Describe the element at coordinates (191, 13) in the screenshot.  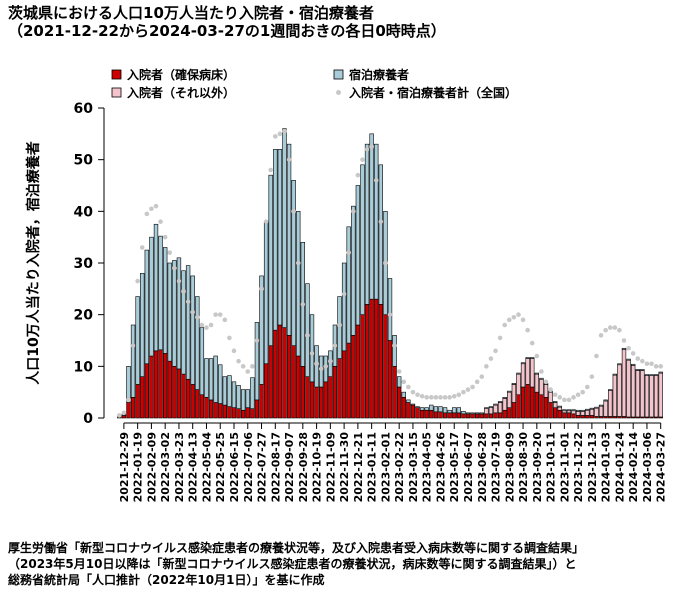
I see `chart-title: 茨城県における人口10万人当たり入院者・宿泊療養者` at that location.